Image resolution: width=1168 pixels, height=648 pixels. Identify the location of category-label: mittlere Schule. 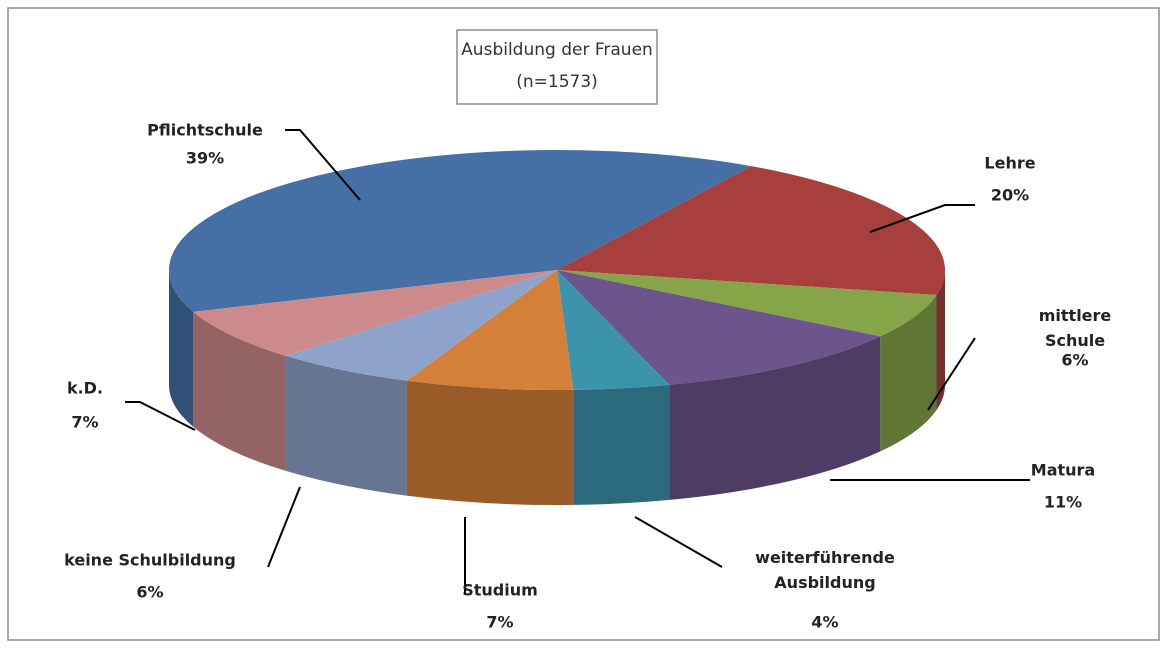
(1075, 328).